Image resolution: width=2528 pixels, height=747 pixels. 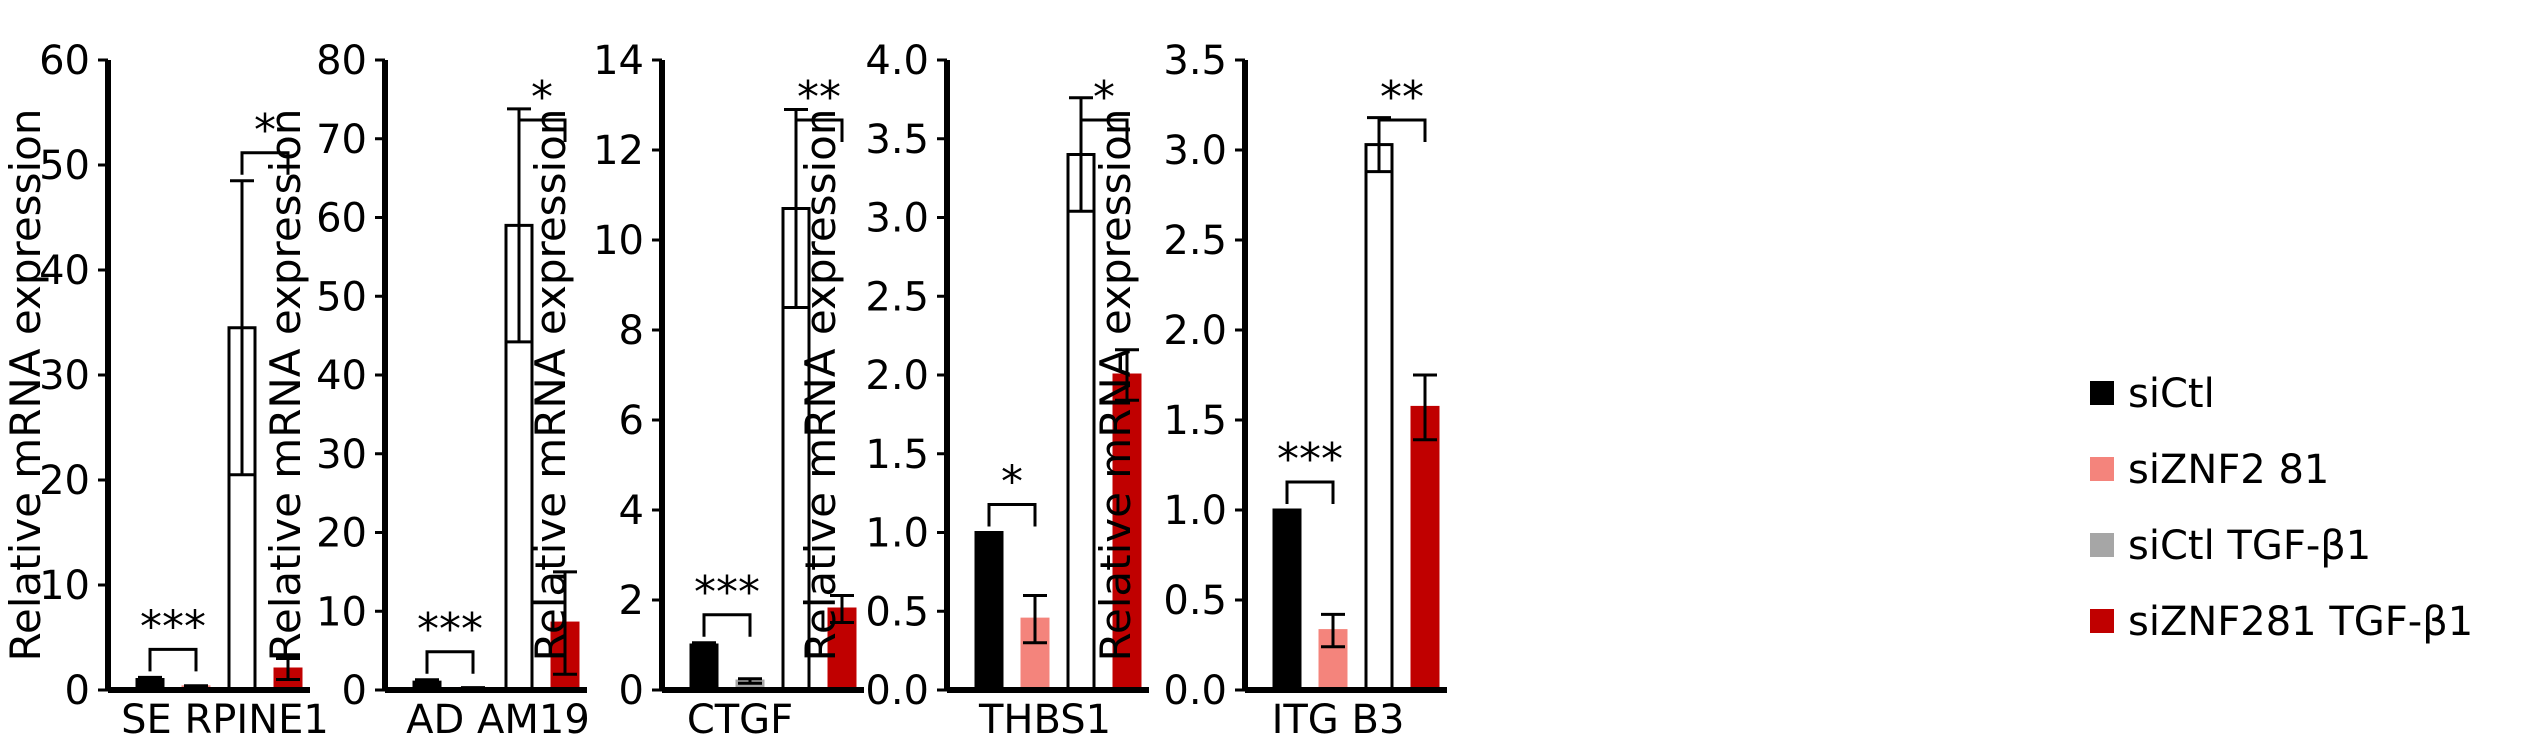 What do you see at coordinates (498, 720) in the screenshot?
I see `x-axis-label: AD AM19` at bounding box center [498, 720].